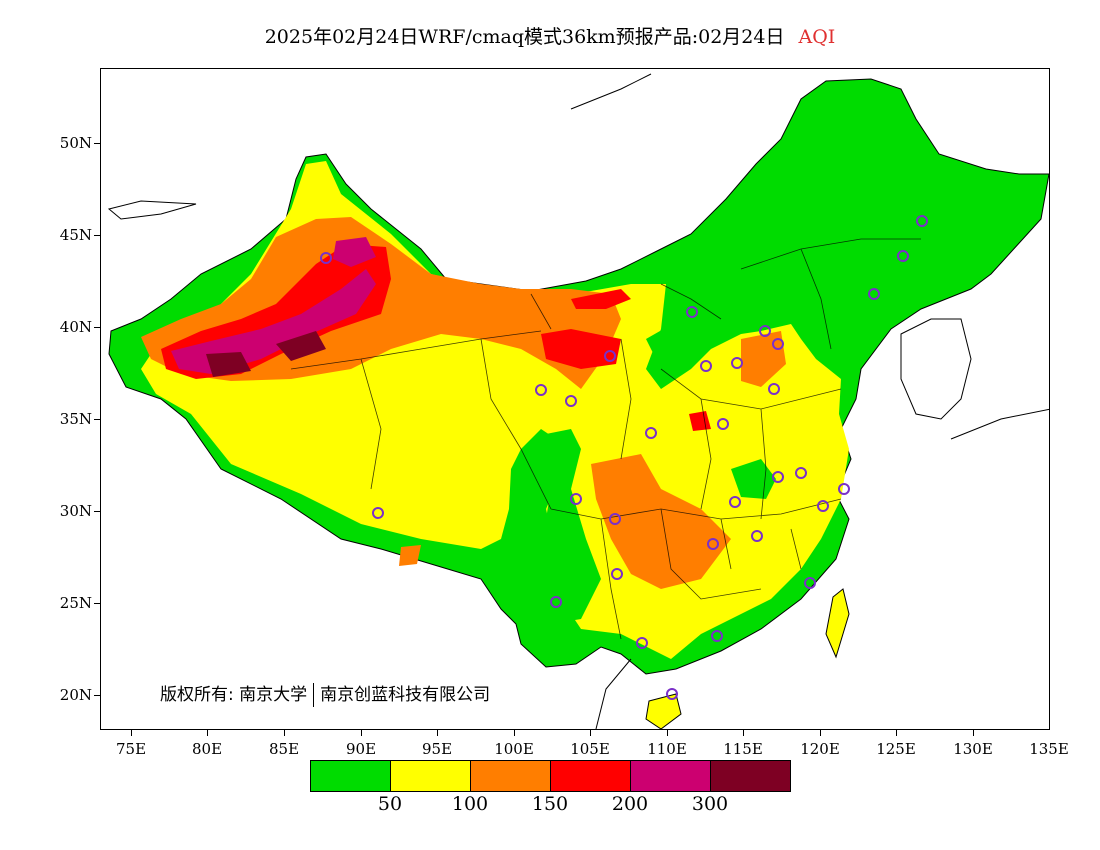 This screenshot has height=850, width=1100. I want to click on legend-label: 150, so click(550, 804).